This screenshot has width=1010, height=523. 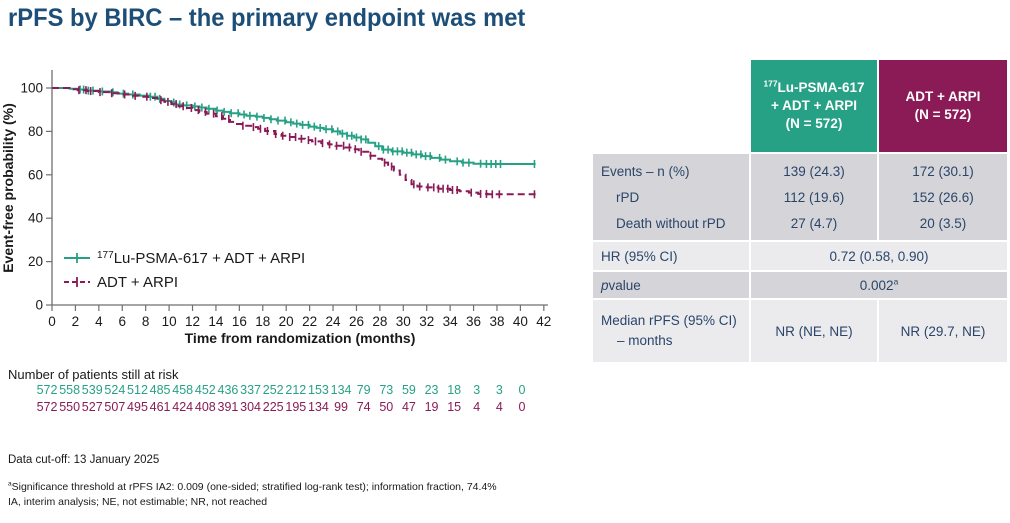 I want to click on svg-text: 34, so click(x=451, y=321).